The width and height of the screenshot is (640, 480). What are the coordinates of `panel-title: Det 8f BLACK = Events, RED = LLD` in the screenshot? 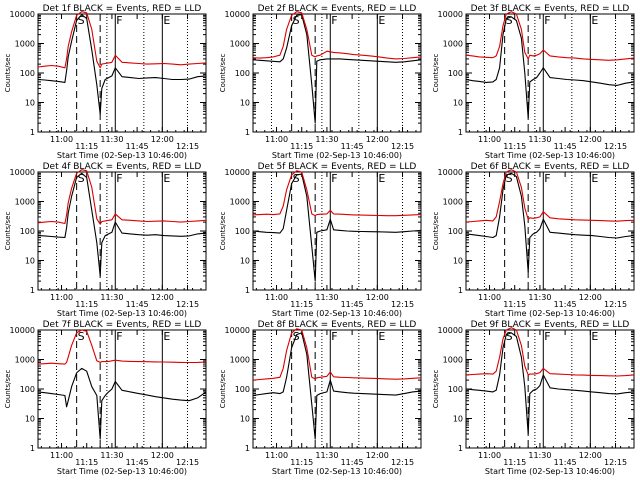 It's located at (337, 325).